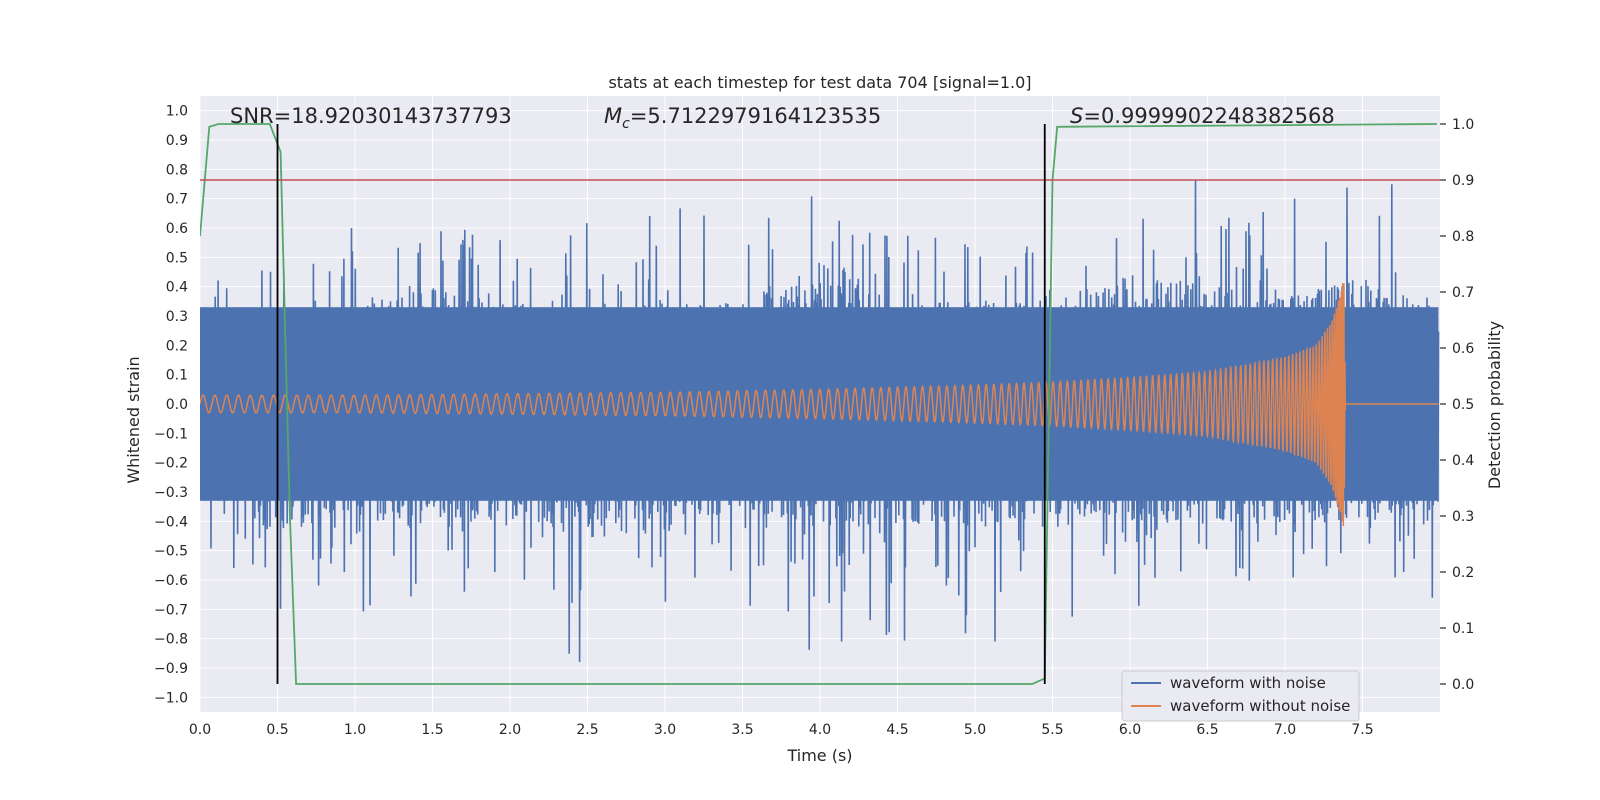  What do you see at coordinates (626, 124) in the screenshot?
I see `chirp-mass-subscript: c` at bounding box center [626, 124].